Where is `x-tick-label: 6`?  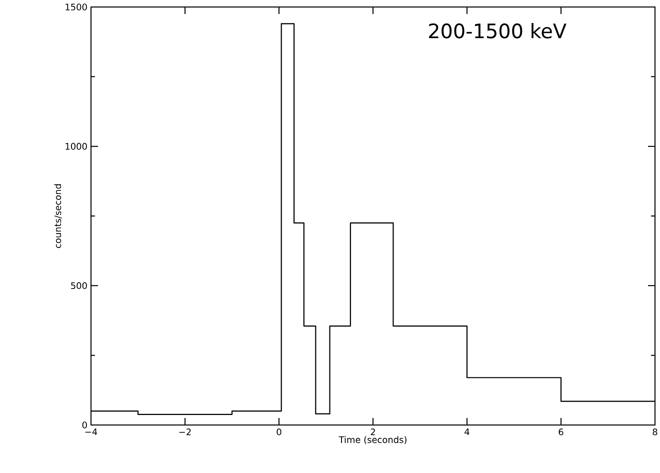
x-tick-label: 6 is located at coordinates (561, 432).